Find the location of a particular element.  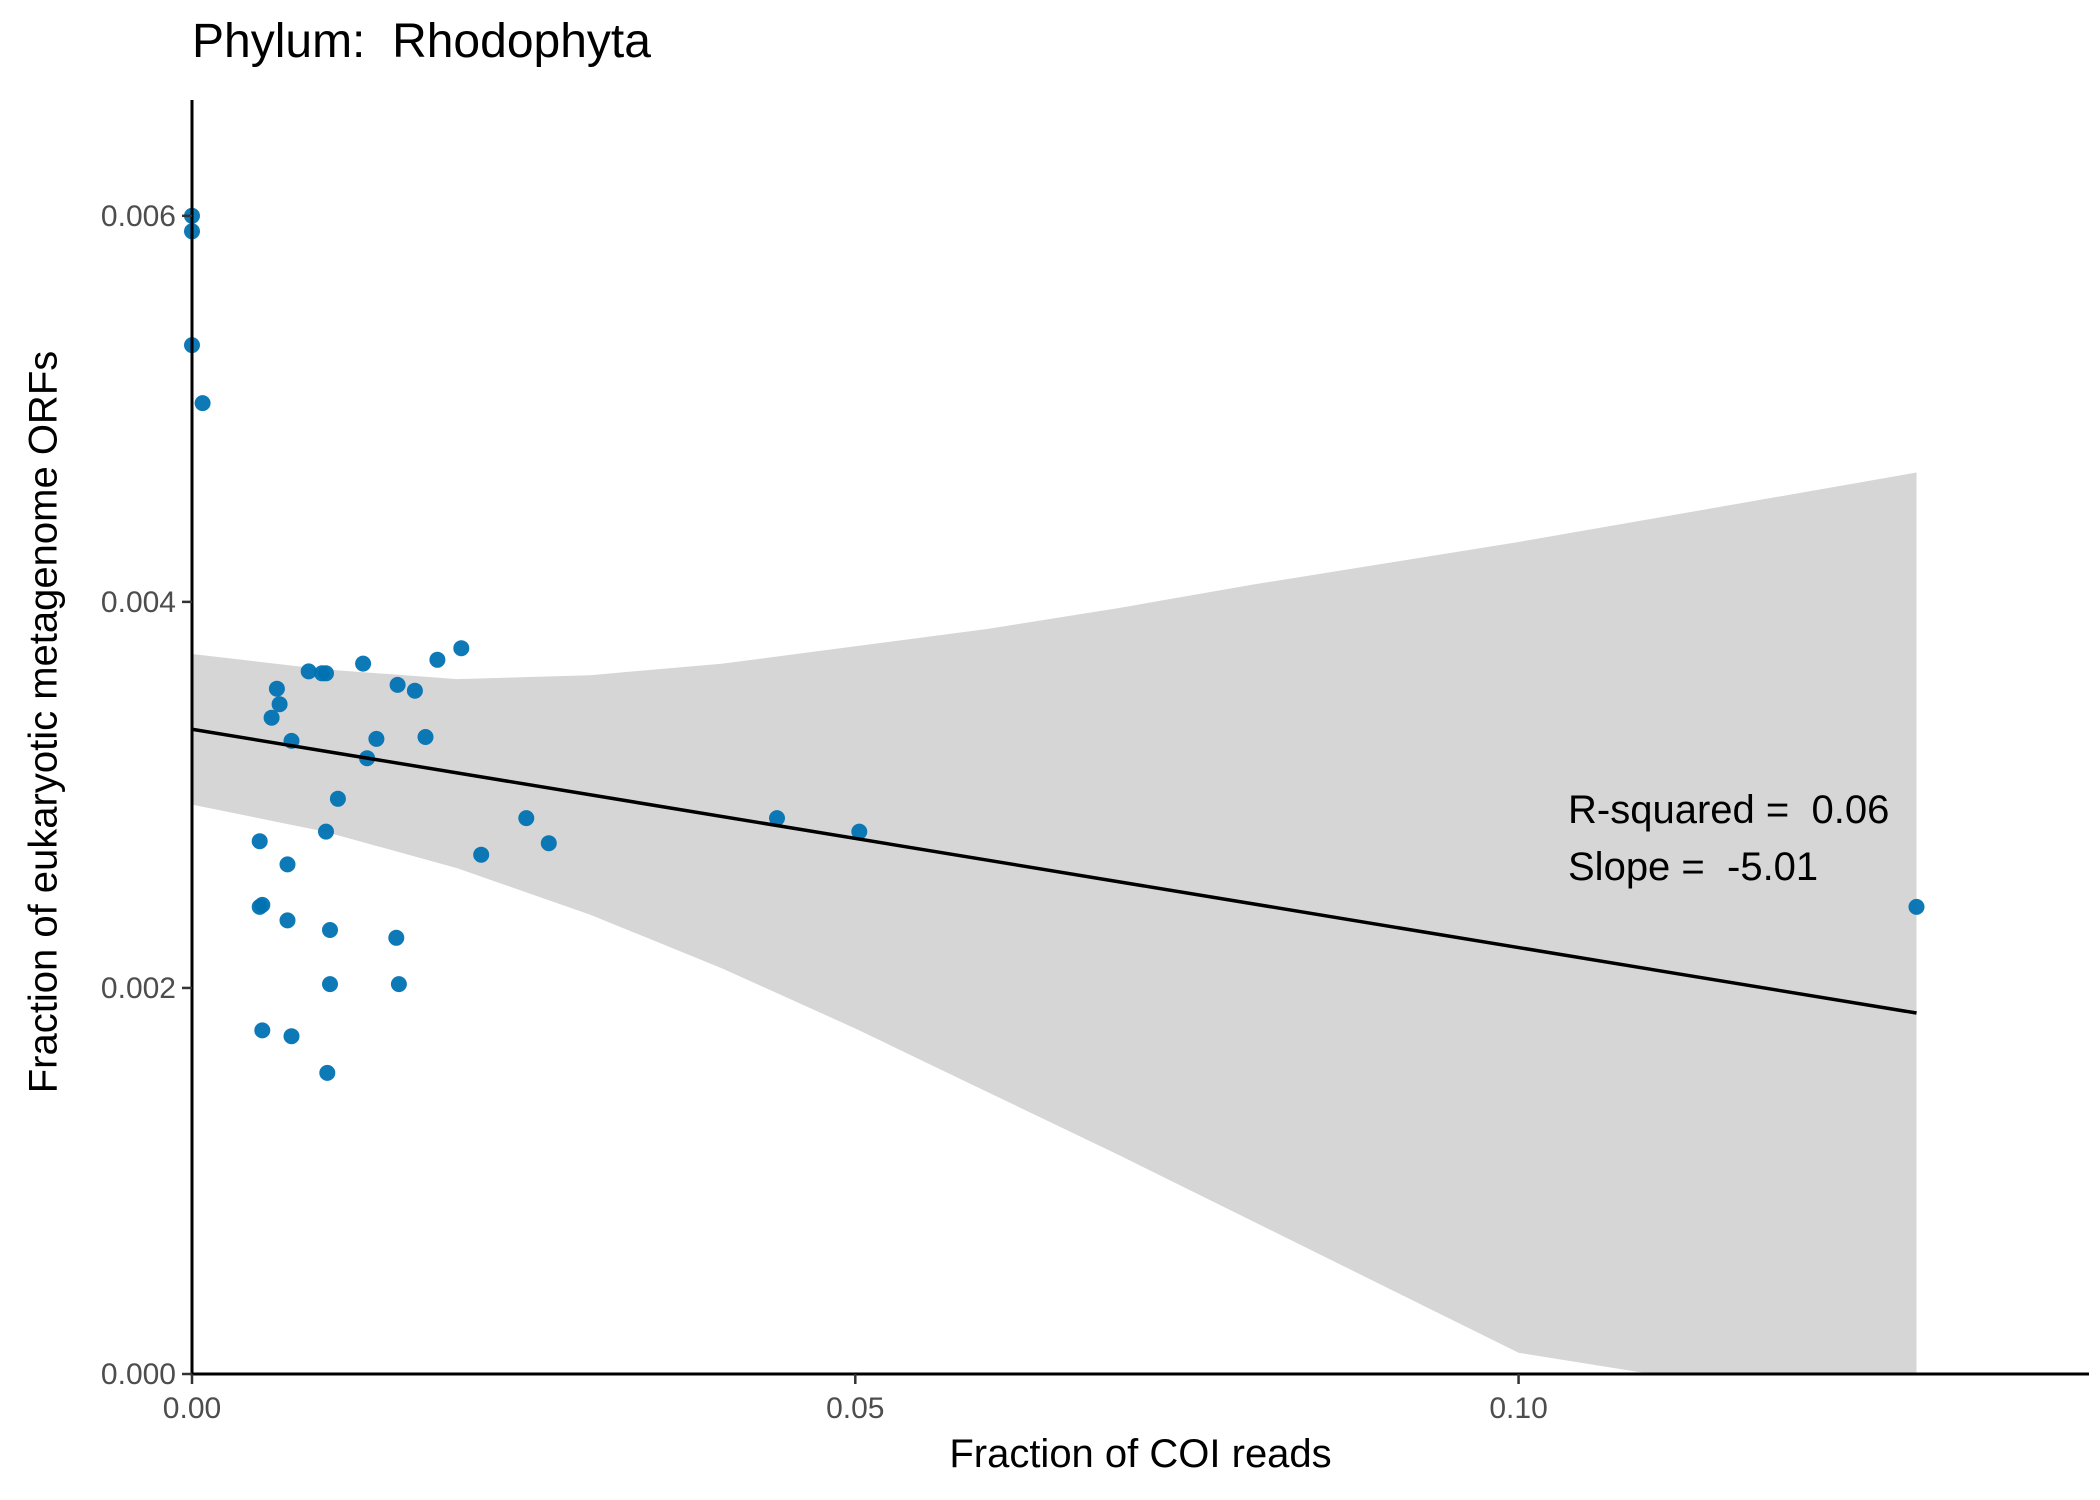

x-axis-label: Fraction of COI reads is located at coordinates (1140, 1454).